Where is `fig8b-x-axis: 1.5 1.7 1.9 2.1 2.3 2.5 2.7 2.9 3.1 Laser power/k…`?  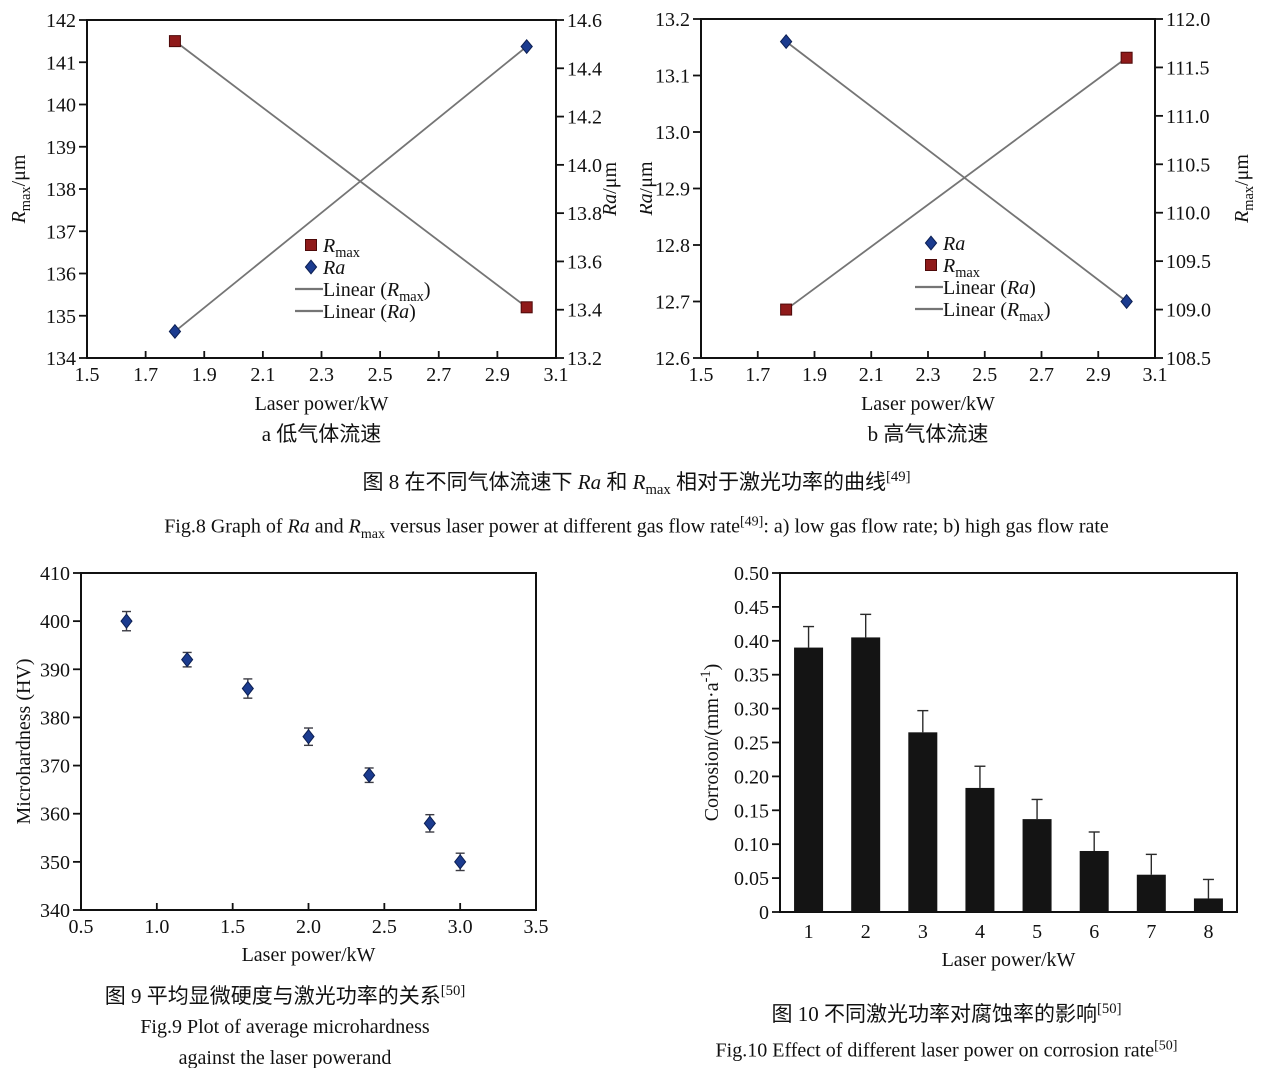 fig8b-x-axis: 1.5 1.7 1.9 2.1 2.3 2.5 2.7 2.9 3.1 Laser power/k… is located at coordinates (928, 398).